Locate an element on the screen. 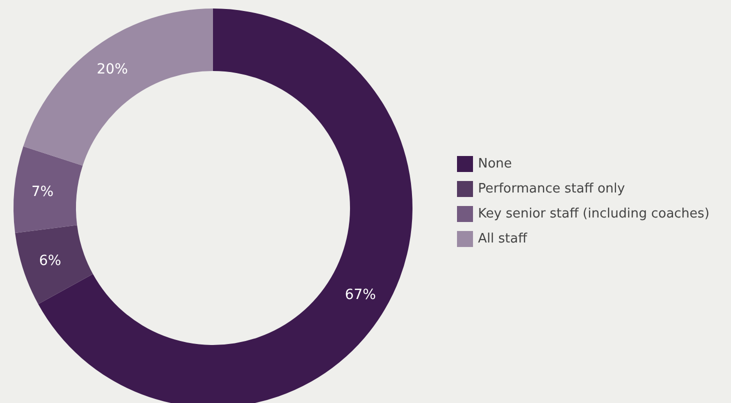  legend-label: Key senior staff (including coaches) is located at coordinates (594, 214).